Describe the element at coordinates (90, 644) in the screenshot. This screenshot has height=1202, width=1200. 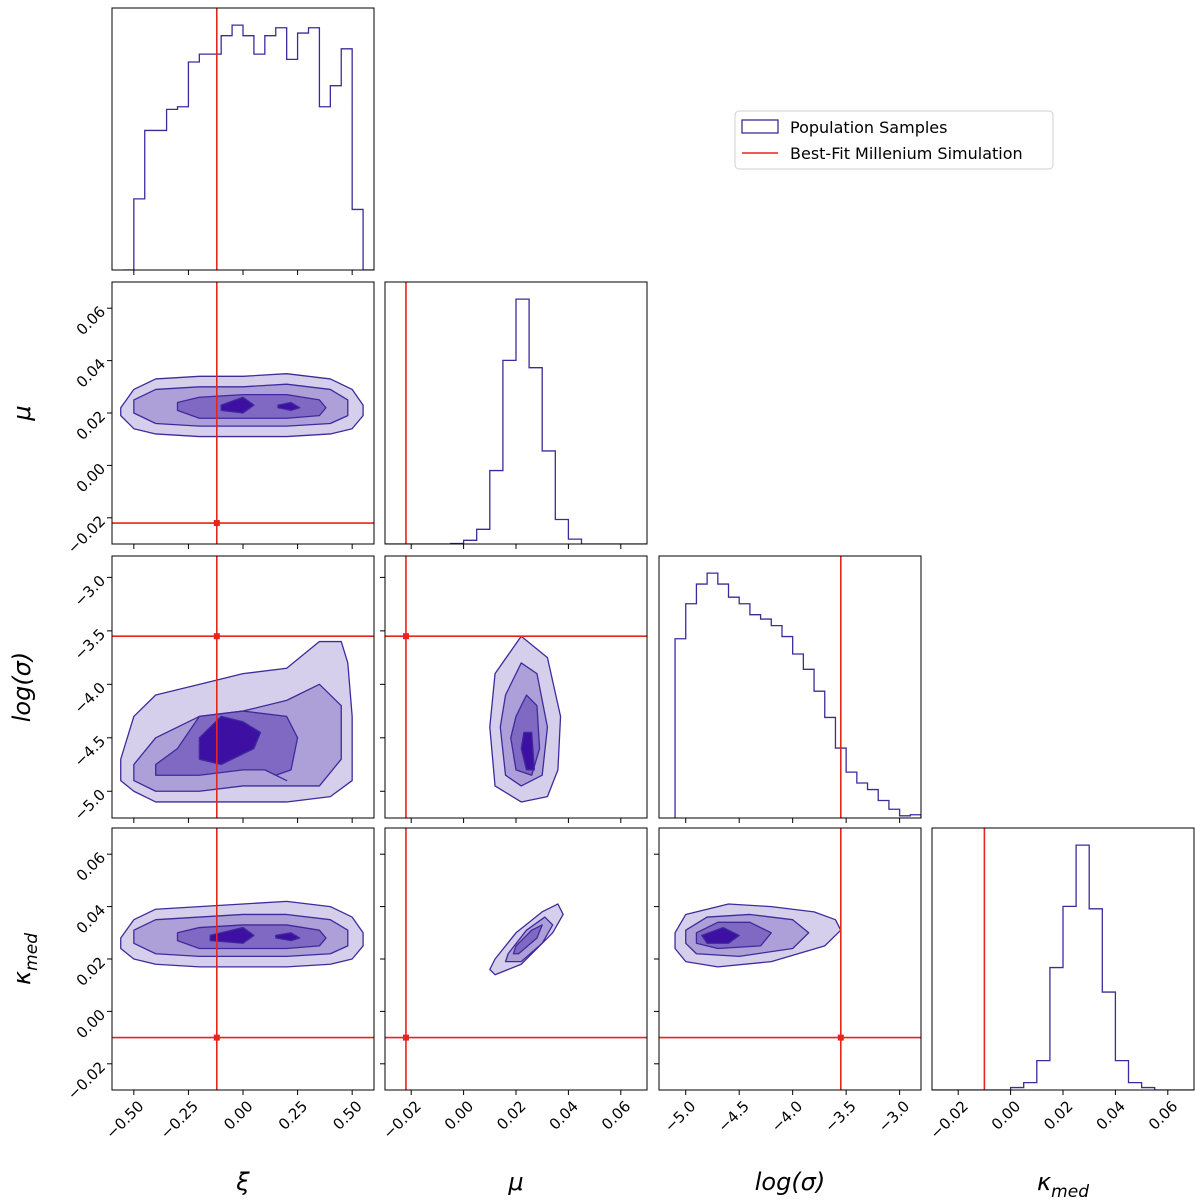
I see `y-tick-label-logsigma: −3.5` at that location.